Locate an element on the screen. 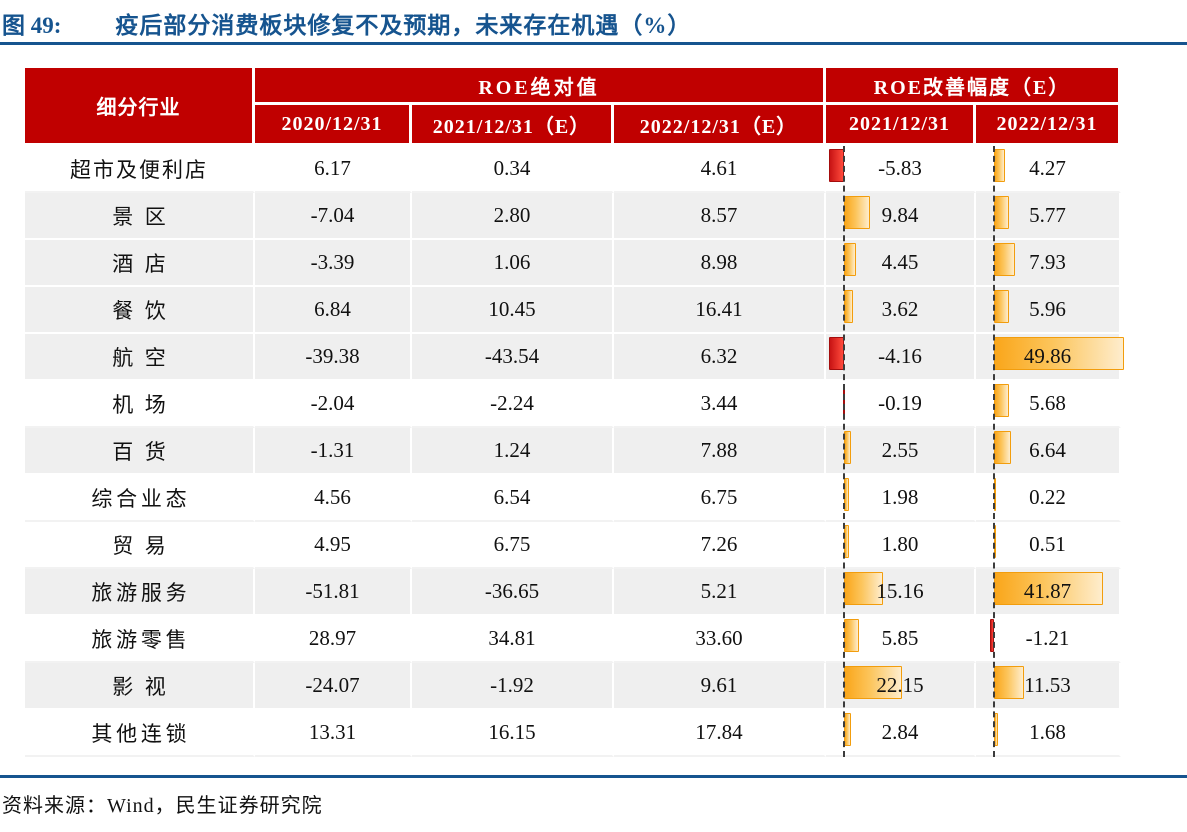  roe-2020-value: -1.31 is located at coordinates (333, 451).